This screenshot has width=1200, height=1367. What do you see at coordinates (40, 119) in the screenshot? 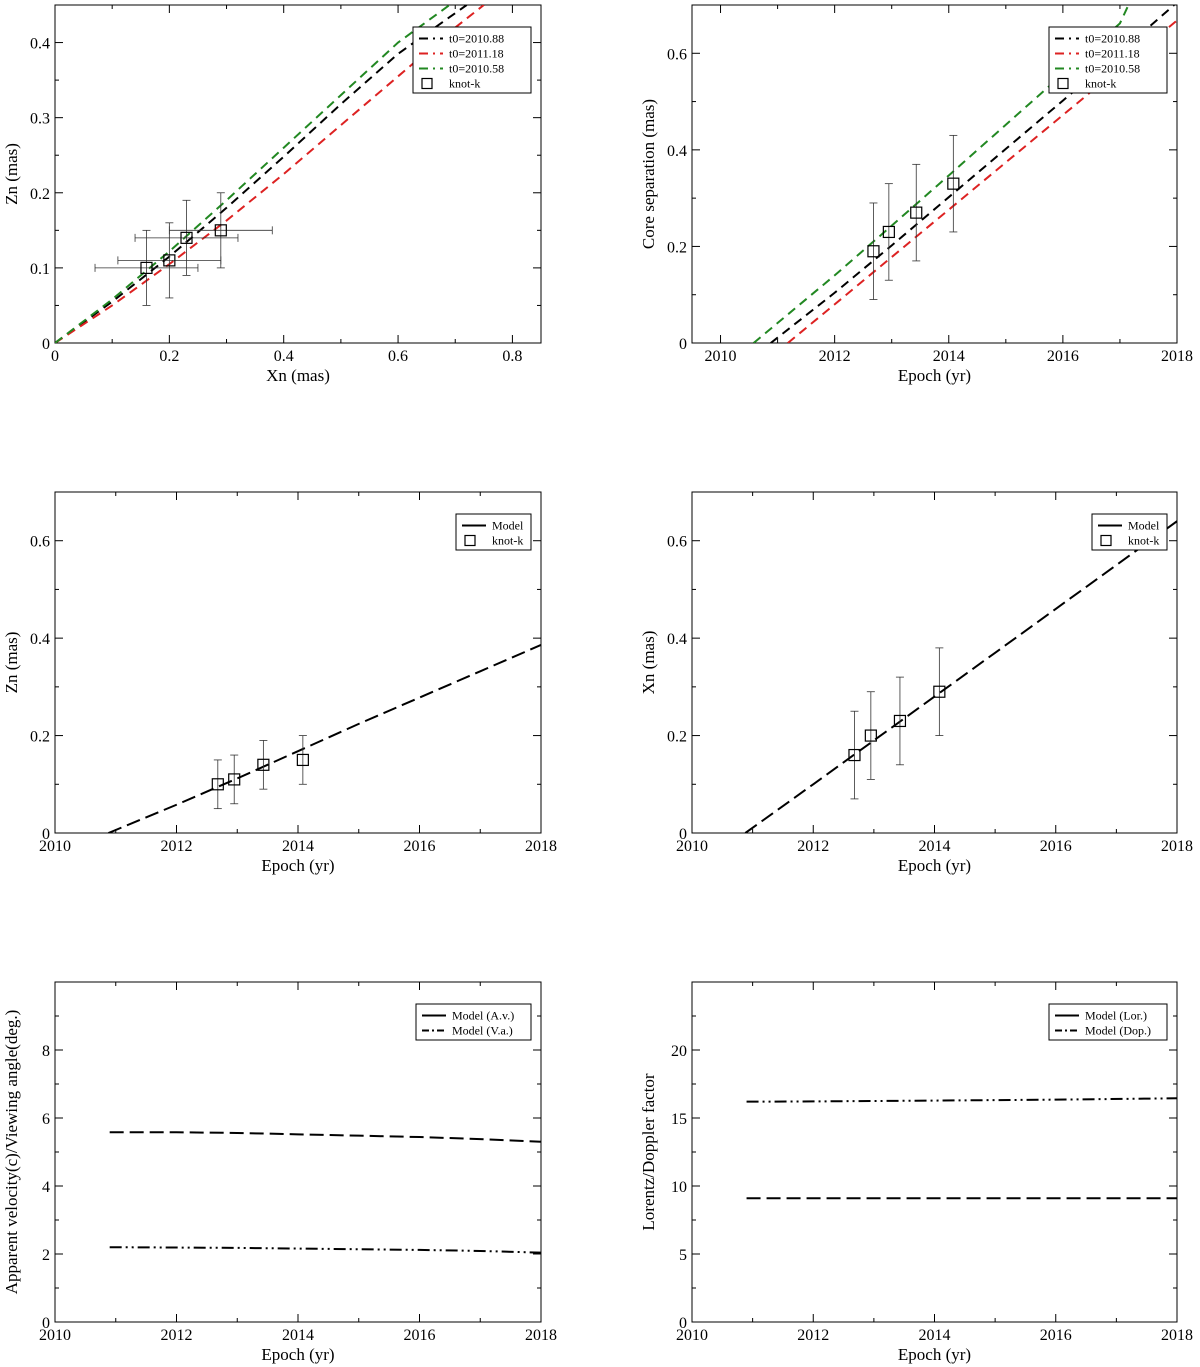
I see `y-tick-label: 0.3` at bounding box center [40, 119].